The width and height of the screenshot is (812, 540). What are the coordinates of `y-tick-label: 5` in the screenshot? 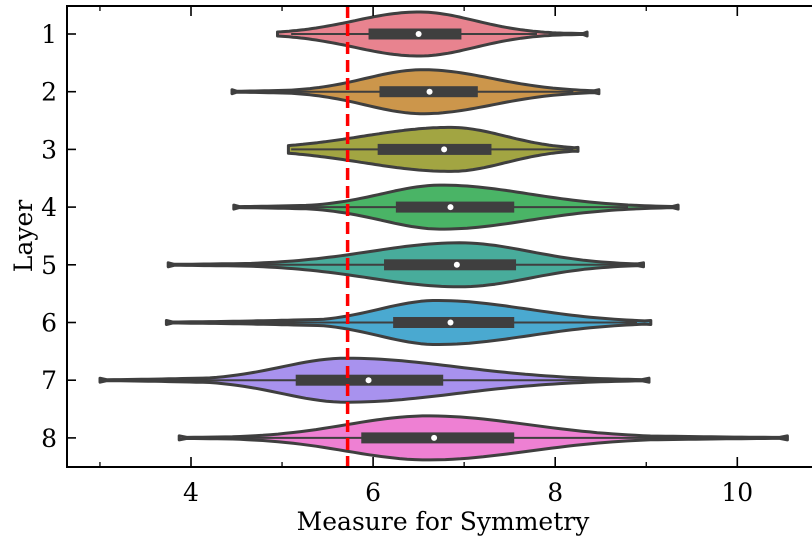 It's located at (49, 265).